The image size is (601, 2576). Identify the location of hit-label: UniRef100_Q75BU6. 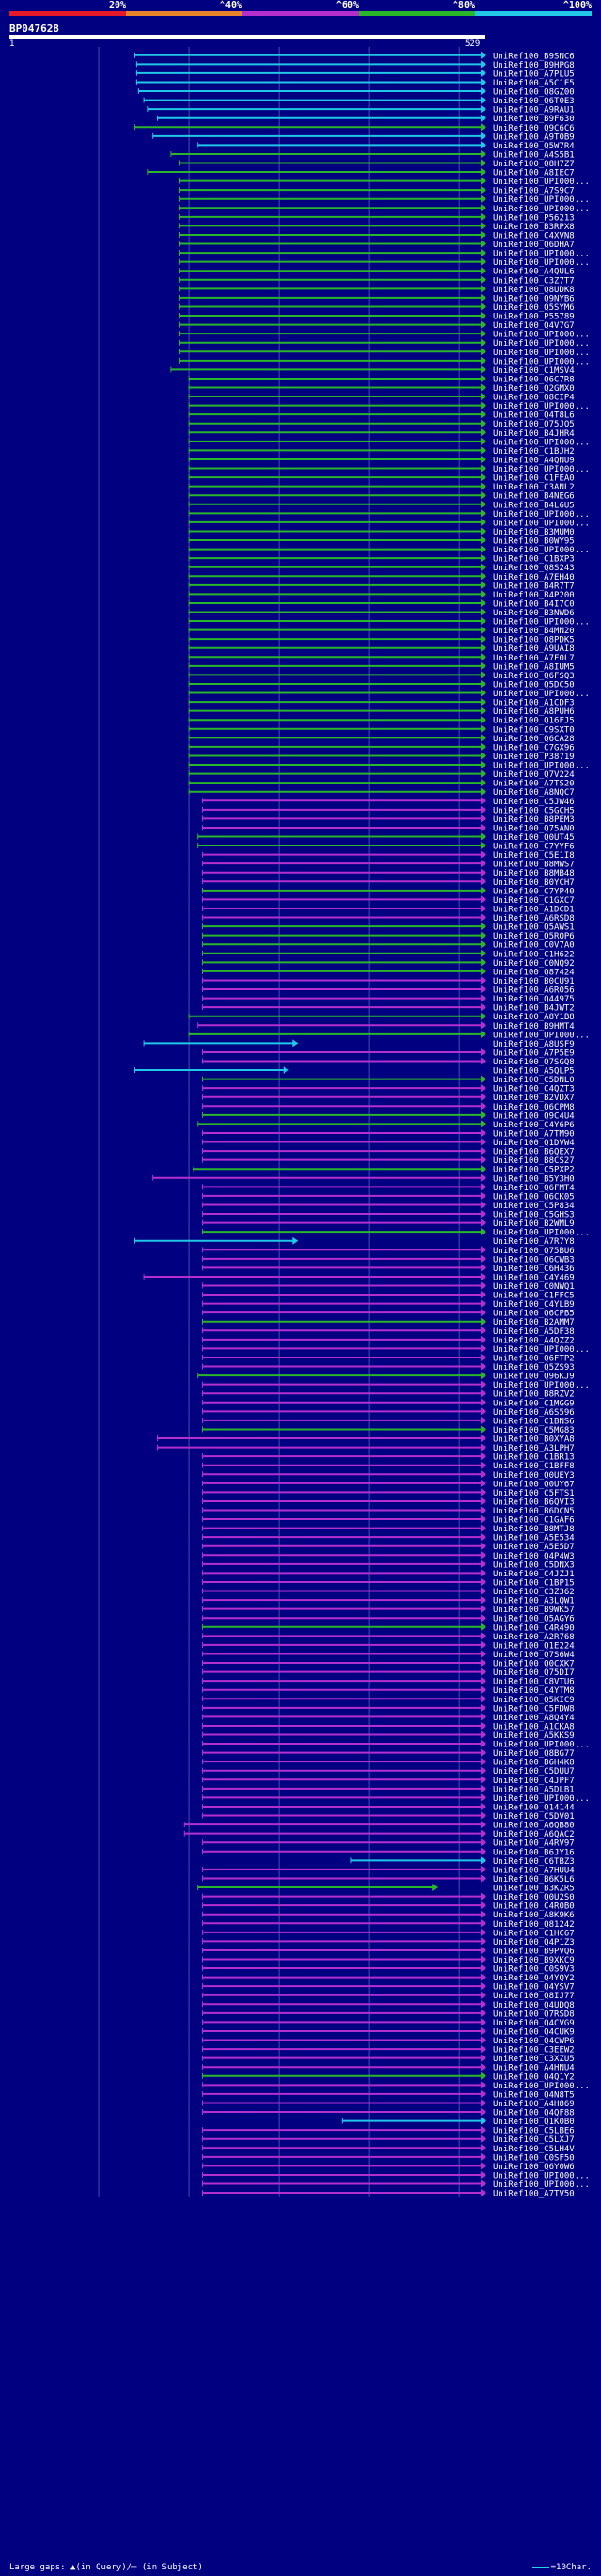
(534, 1251).